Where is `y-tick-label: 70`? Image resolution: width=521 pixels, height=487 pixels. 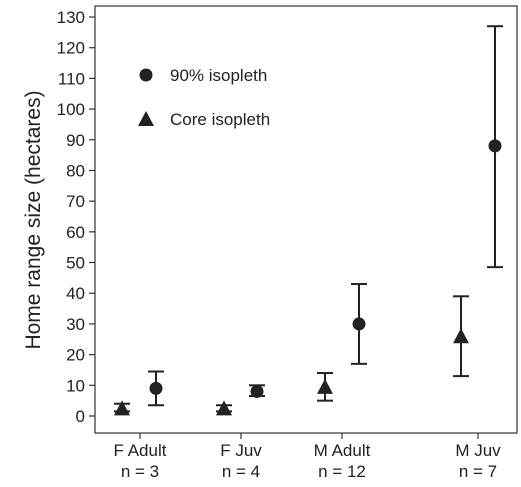
y-tick-label: 70 is located at coordinates (75, 201).